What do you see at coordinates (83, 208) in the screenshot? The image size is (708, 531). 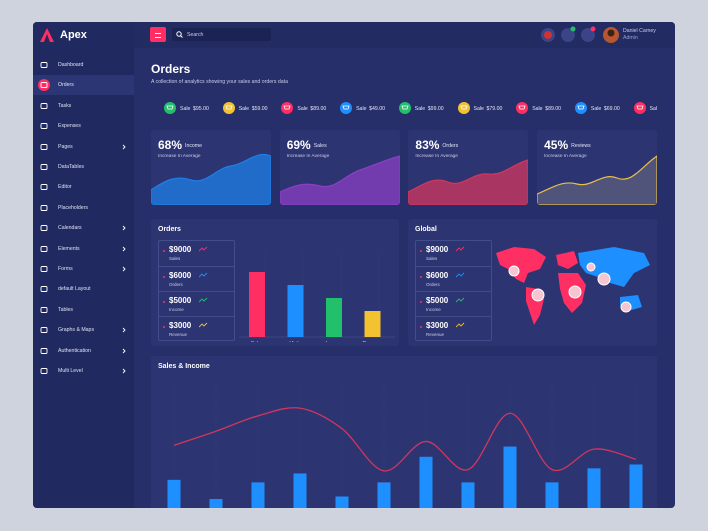 I see `menu-item: Placeholders` at bounding box center [83, 208].